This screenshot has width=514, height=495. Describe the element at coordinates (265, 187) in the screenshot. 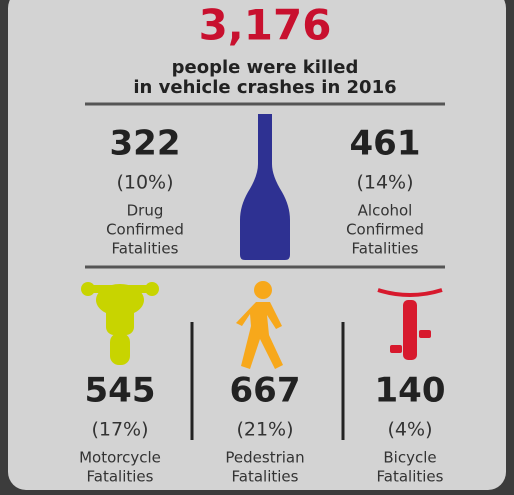

I see `bottle-icon` at that location.